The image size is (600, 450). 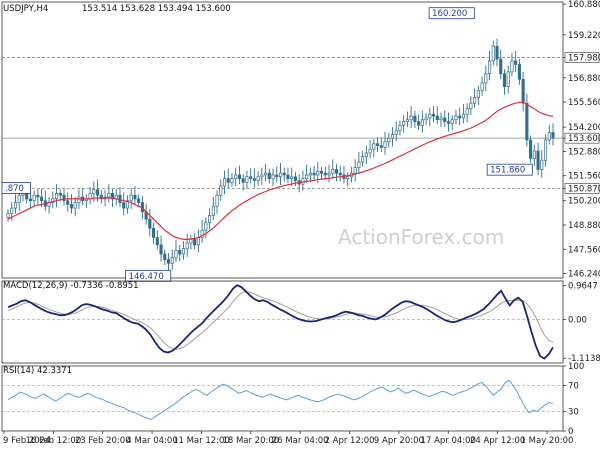 What do you see at coordinates (201, 441) in the screenshot?
I see `x-tick-label: 11 Mar 12:00` at bounding box center [201, 441].